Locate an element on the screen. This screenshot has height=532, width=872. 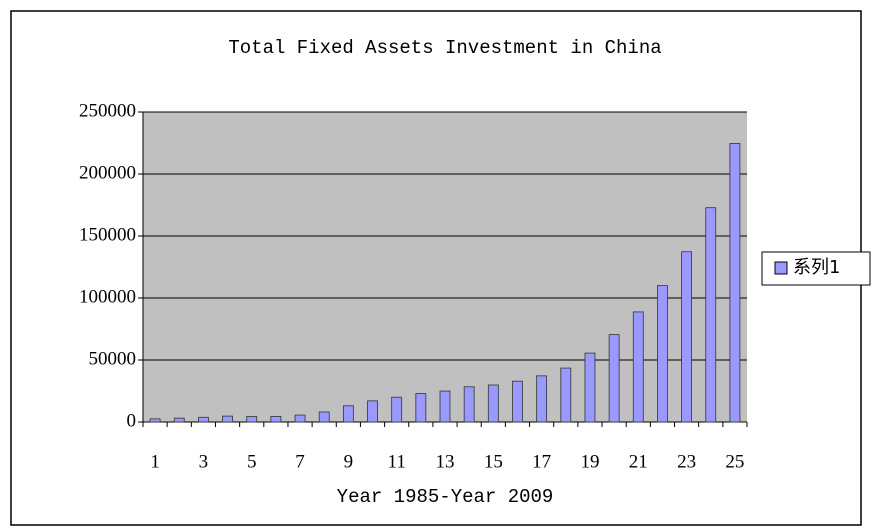
x-tick-label: 17 is located at coordinates (541, 461).